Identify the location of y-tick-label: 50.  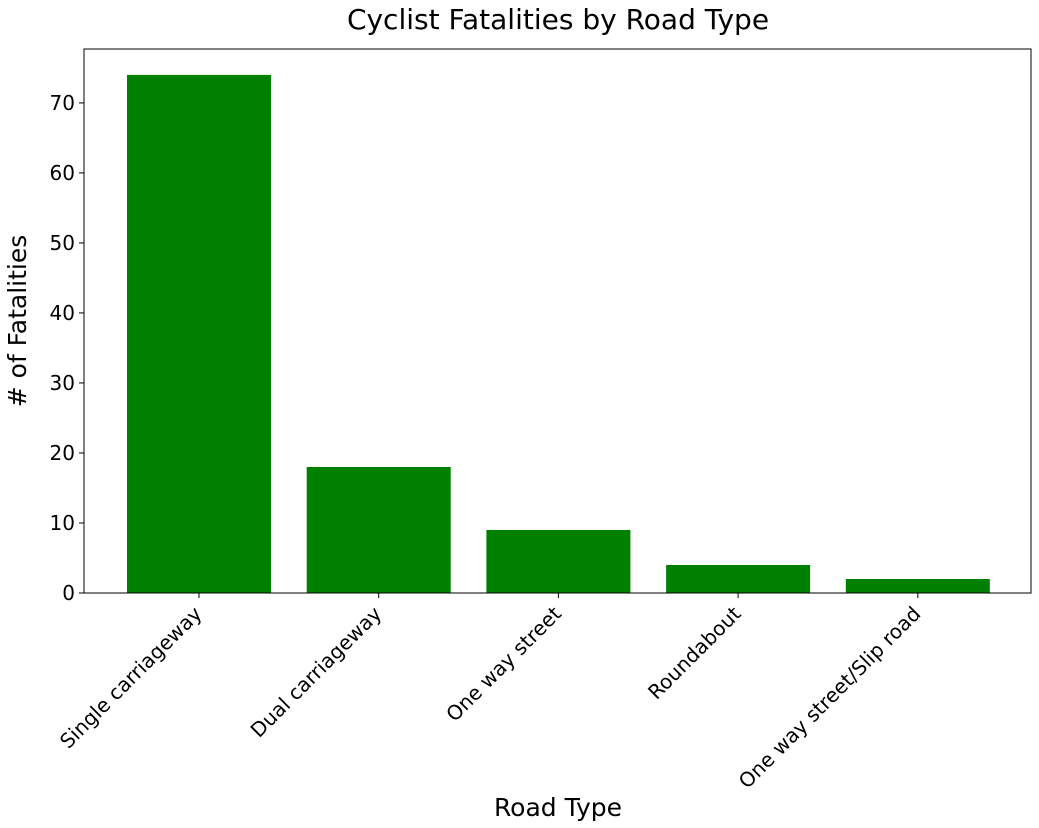
(62, 243).